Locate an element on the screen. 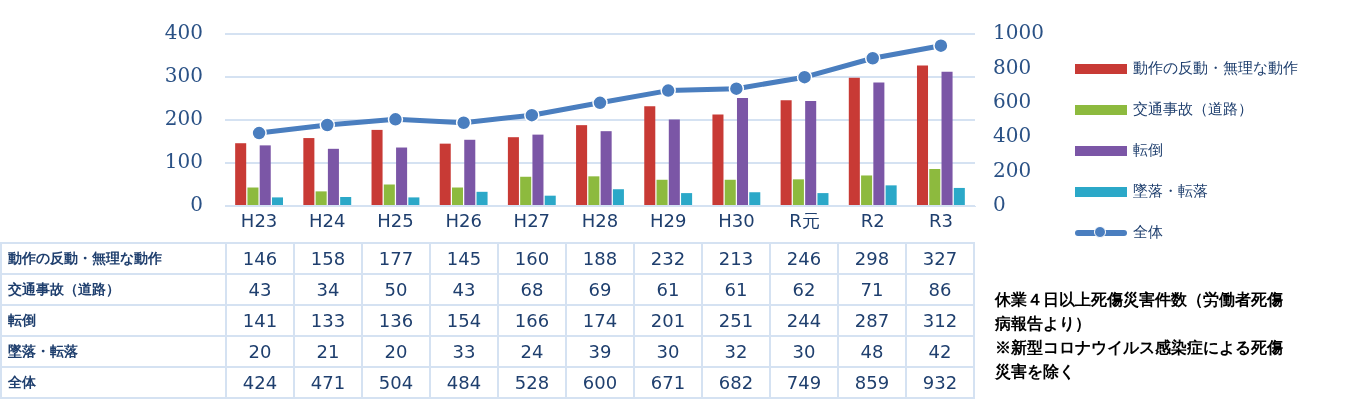 This screenshot has width=1353, height=410. data-label: 21 is located at coordinates (328, 351).